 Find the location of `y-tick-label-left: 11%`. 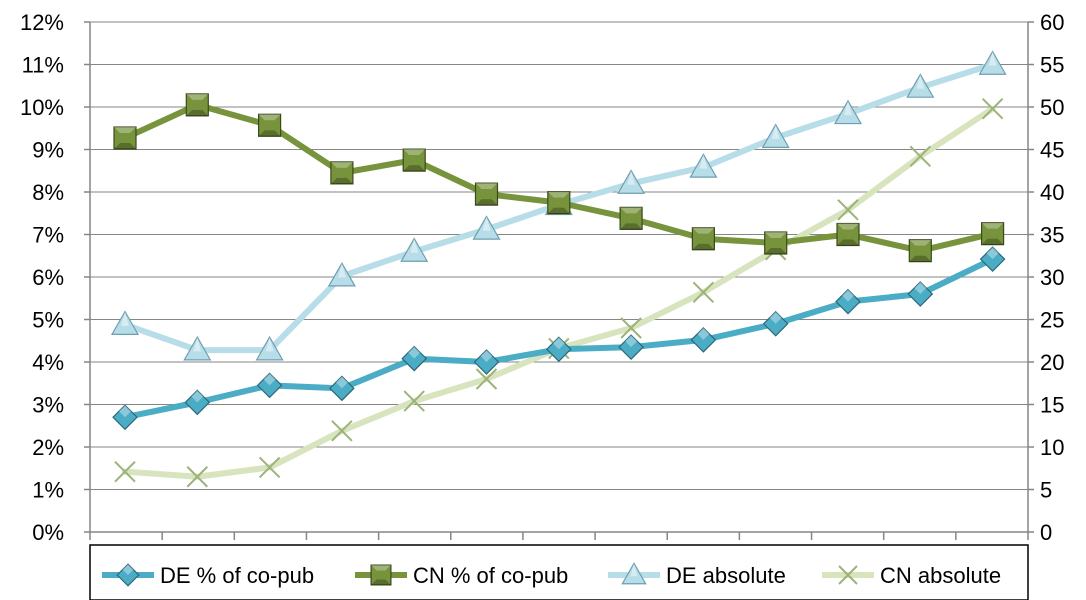

y-tick-label-left: 11% is located at coordinates (43, 65).